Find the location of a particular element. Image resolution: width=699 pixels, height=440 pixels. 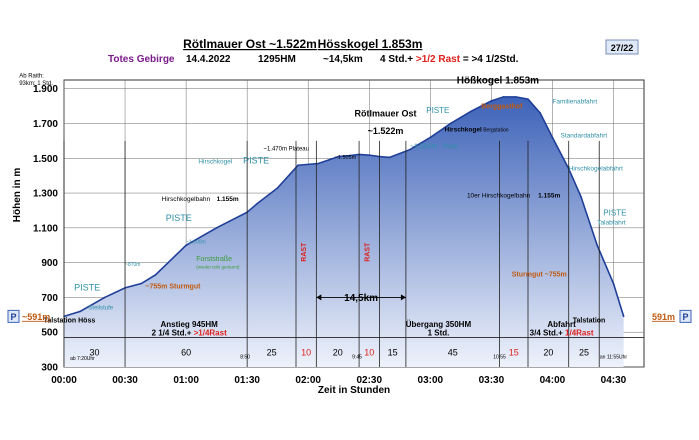

annotation-label: 9:45 is located at coordinates (357, 357).